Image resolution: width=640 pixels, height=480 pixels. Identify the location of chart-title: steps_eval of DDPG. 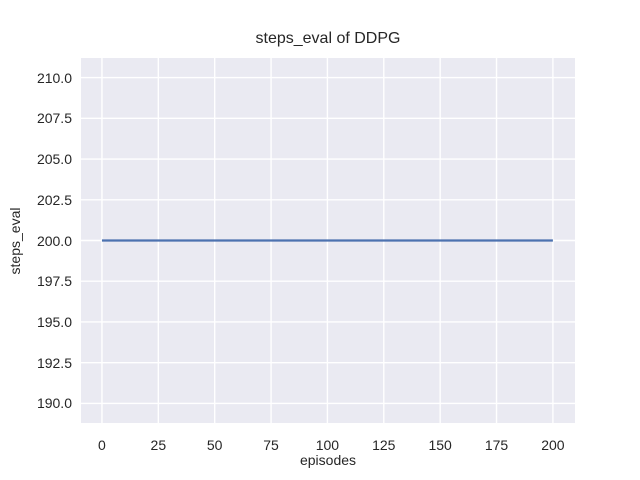
(328, 38).